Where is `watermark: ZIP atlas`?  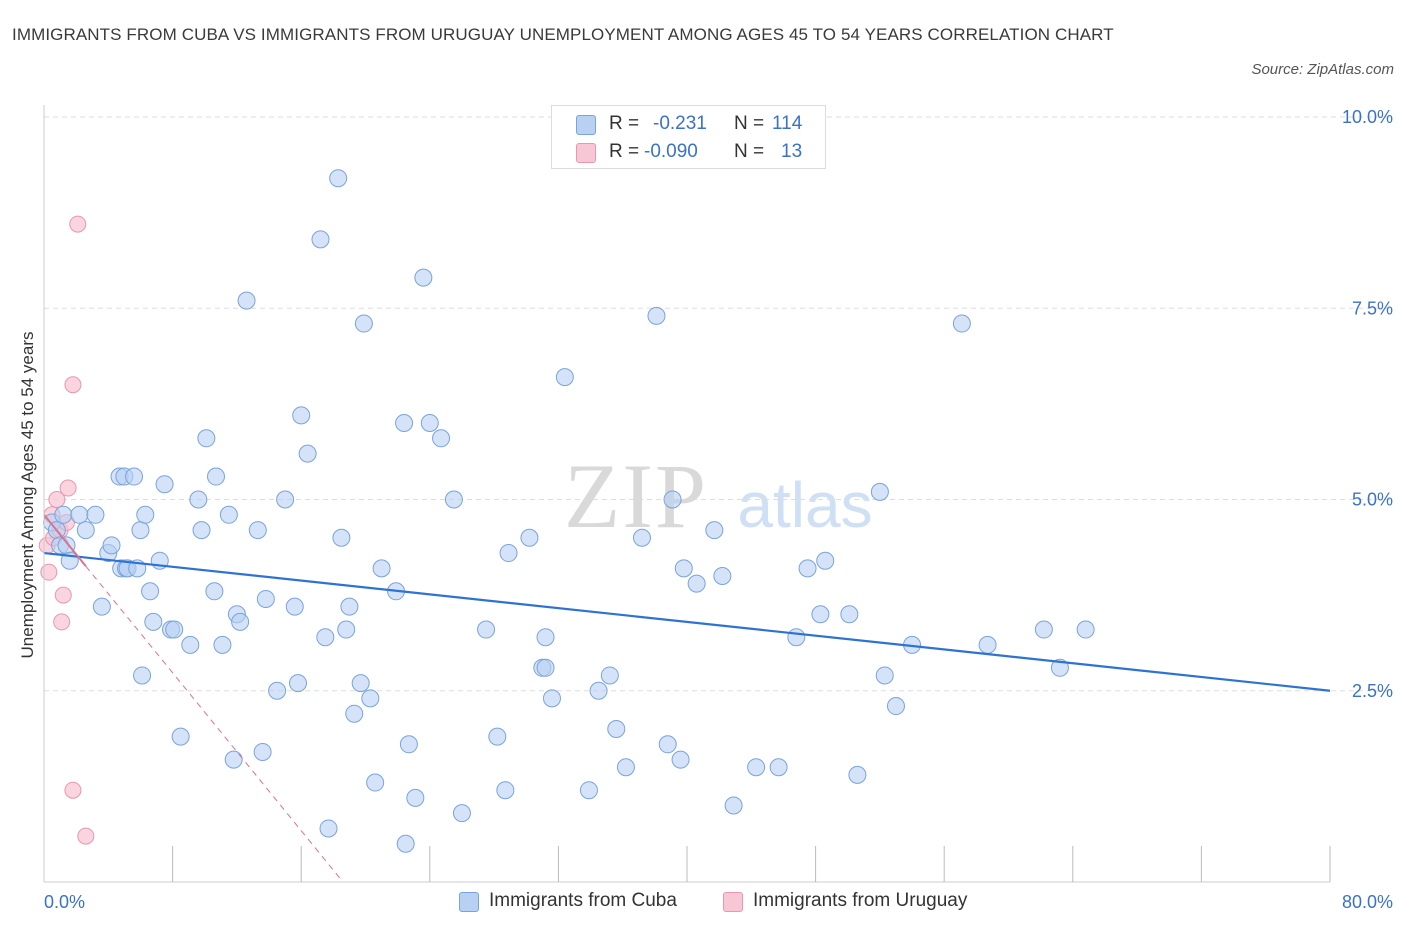 watermark: ZIP atlas is located at coordinates (718, 496).